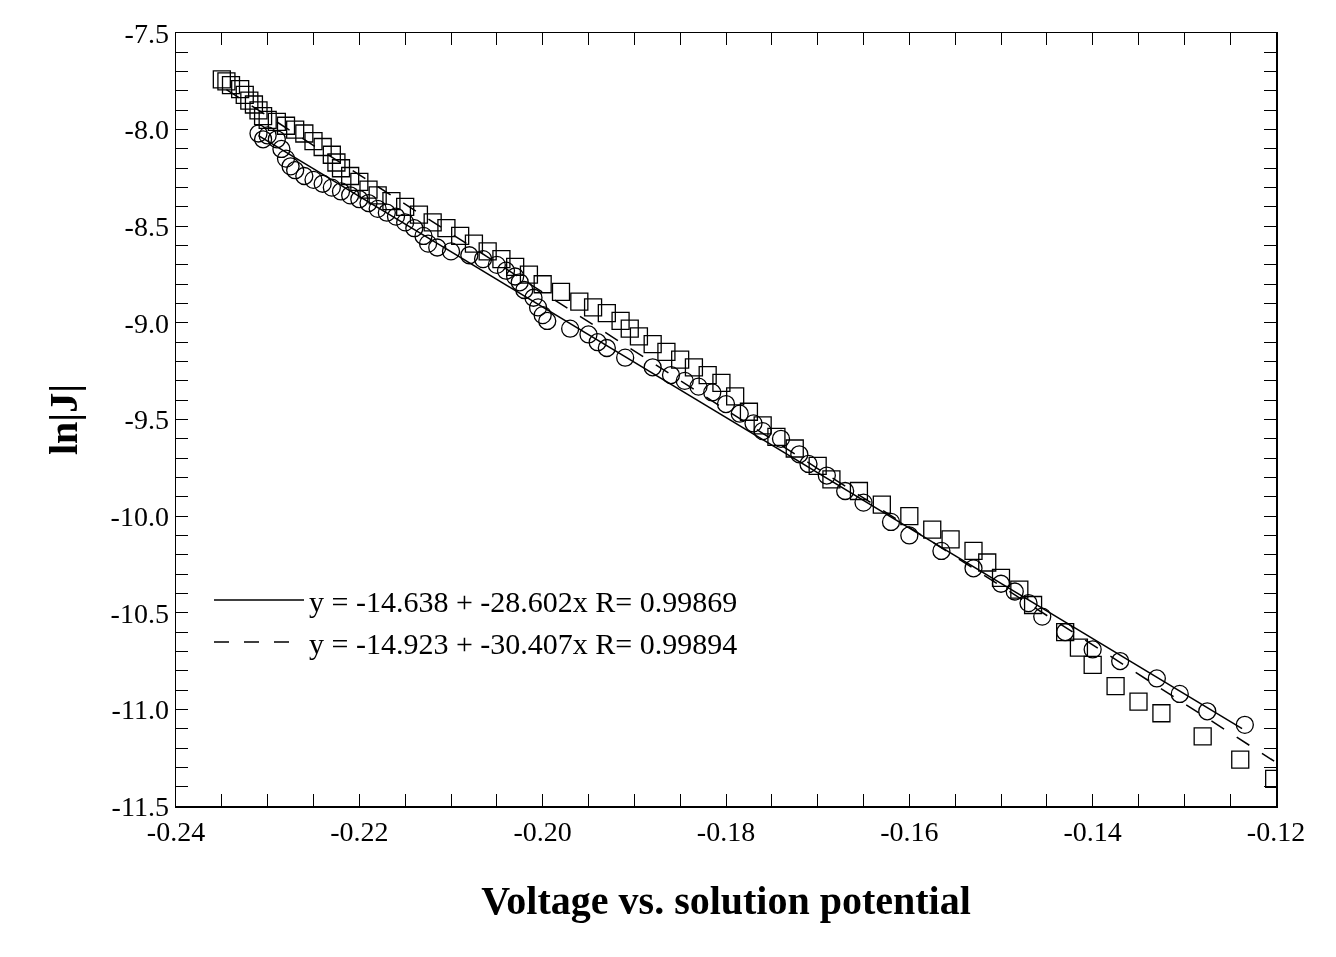 This screenshot has width=1336, height=957. I want to click on y-axis-title: ln|J|, so click(64, 419).